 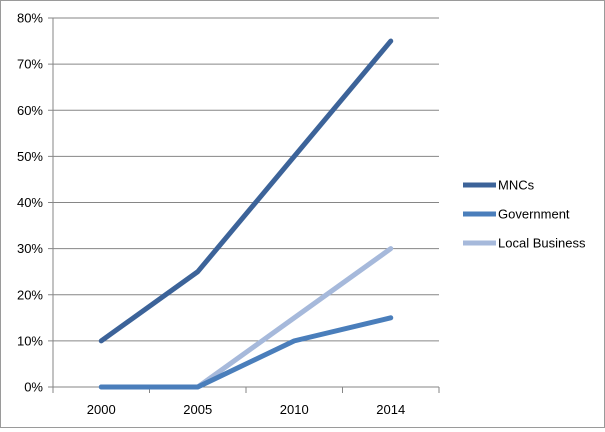 What do you see at coordinates (534, 214) in the screenshot?
I see `legend-label: Government` at bounding box center [534, 214].